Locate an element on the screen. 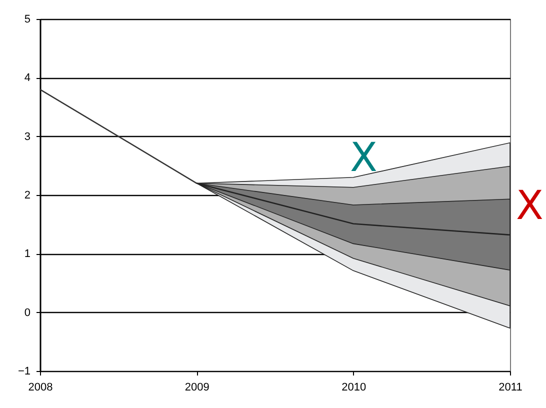  y-tick-label: 2 is located at coordinates (27, 196).